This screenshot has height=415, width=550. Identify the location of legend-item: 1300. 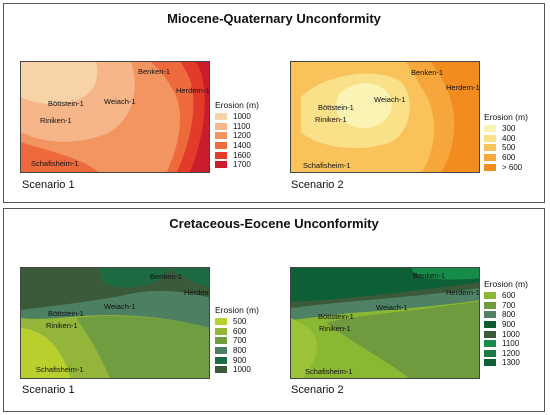
(506, 363).